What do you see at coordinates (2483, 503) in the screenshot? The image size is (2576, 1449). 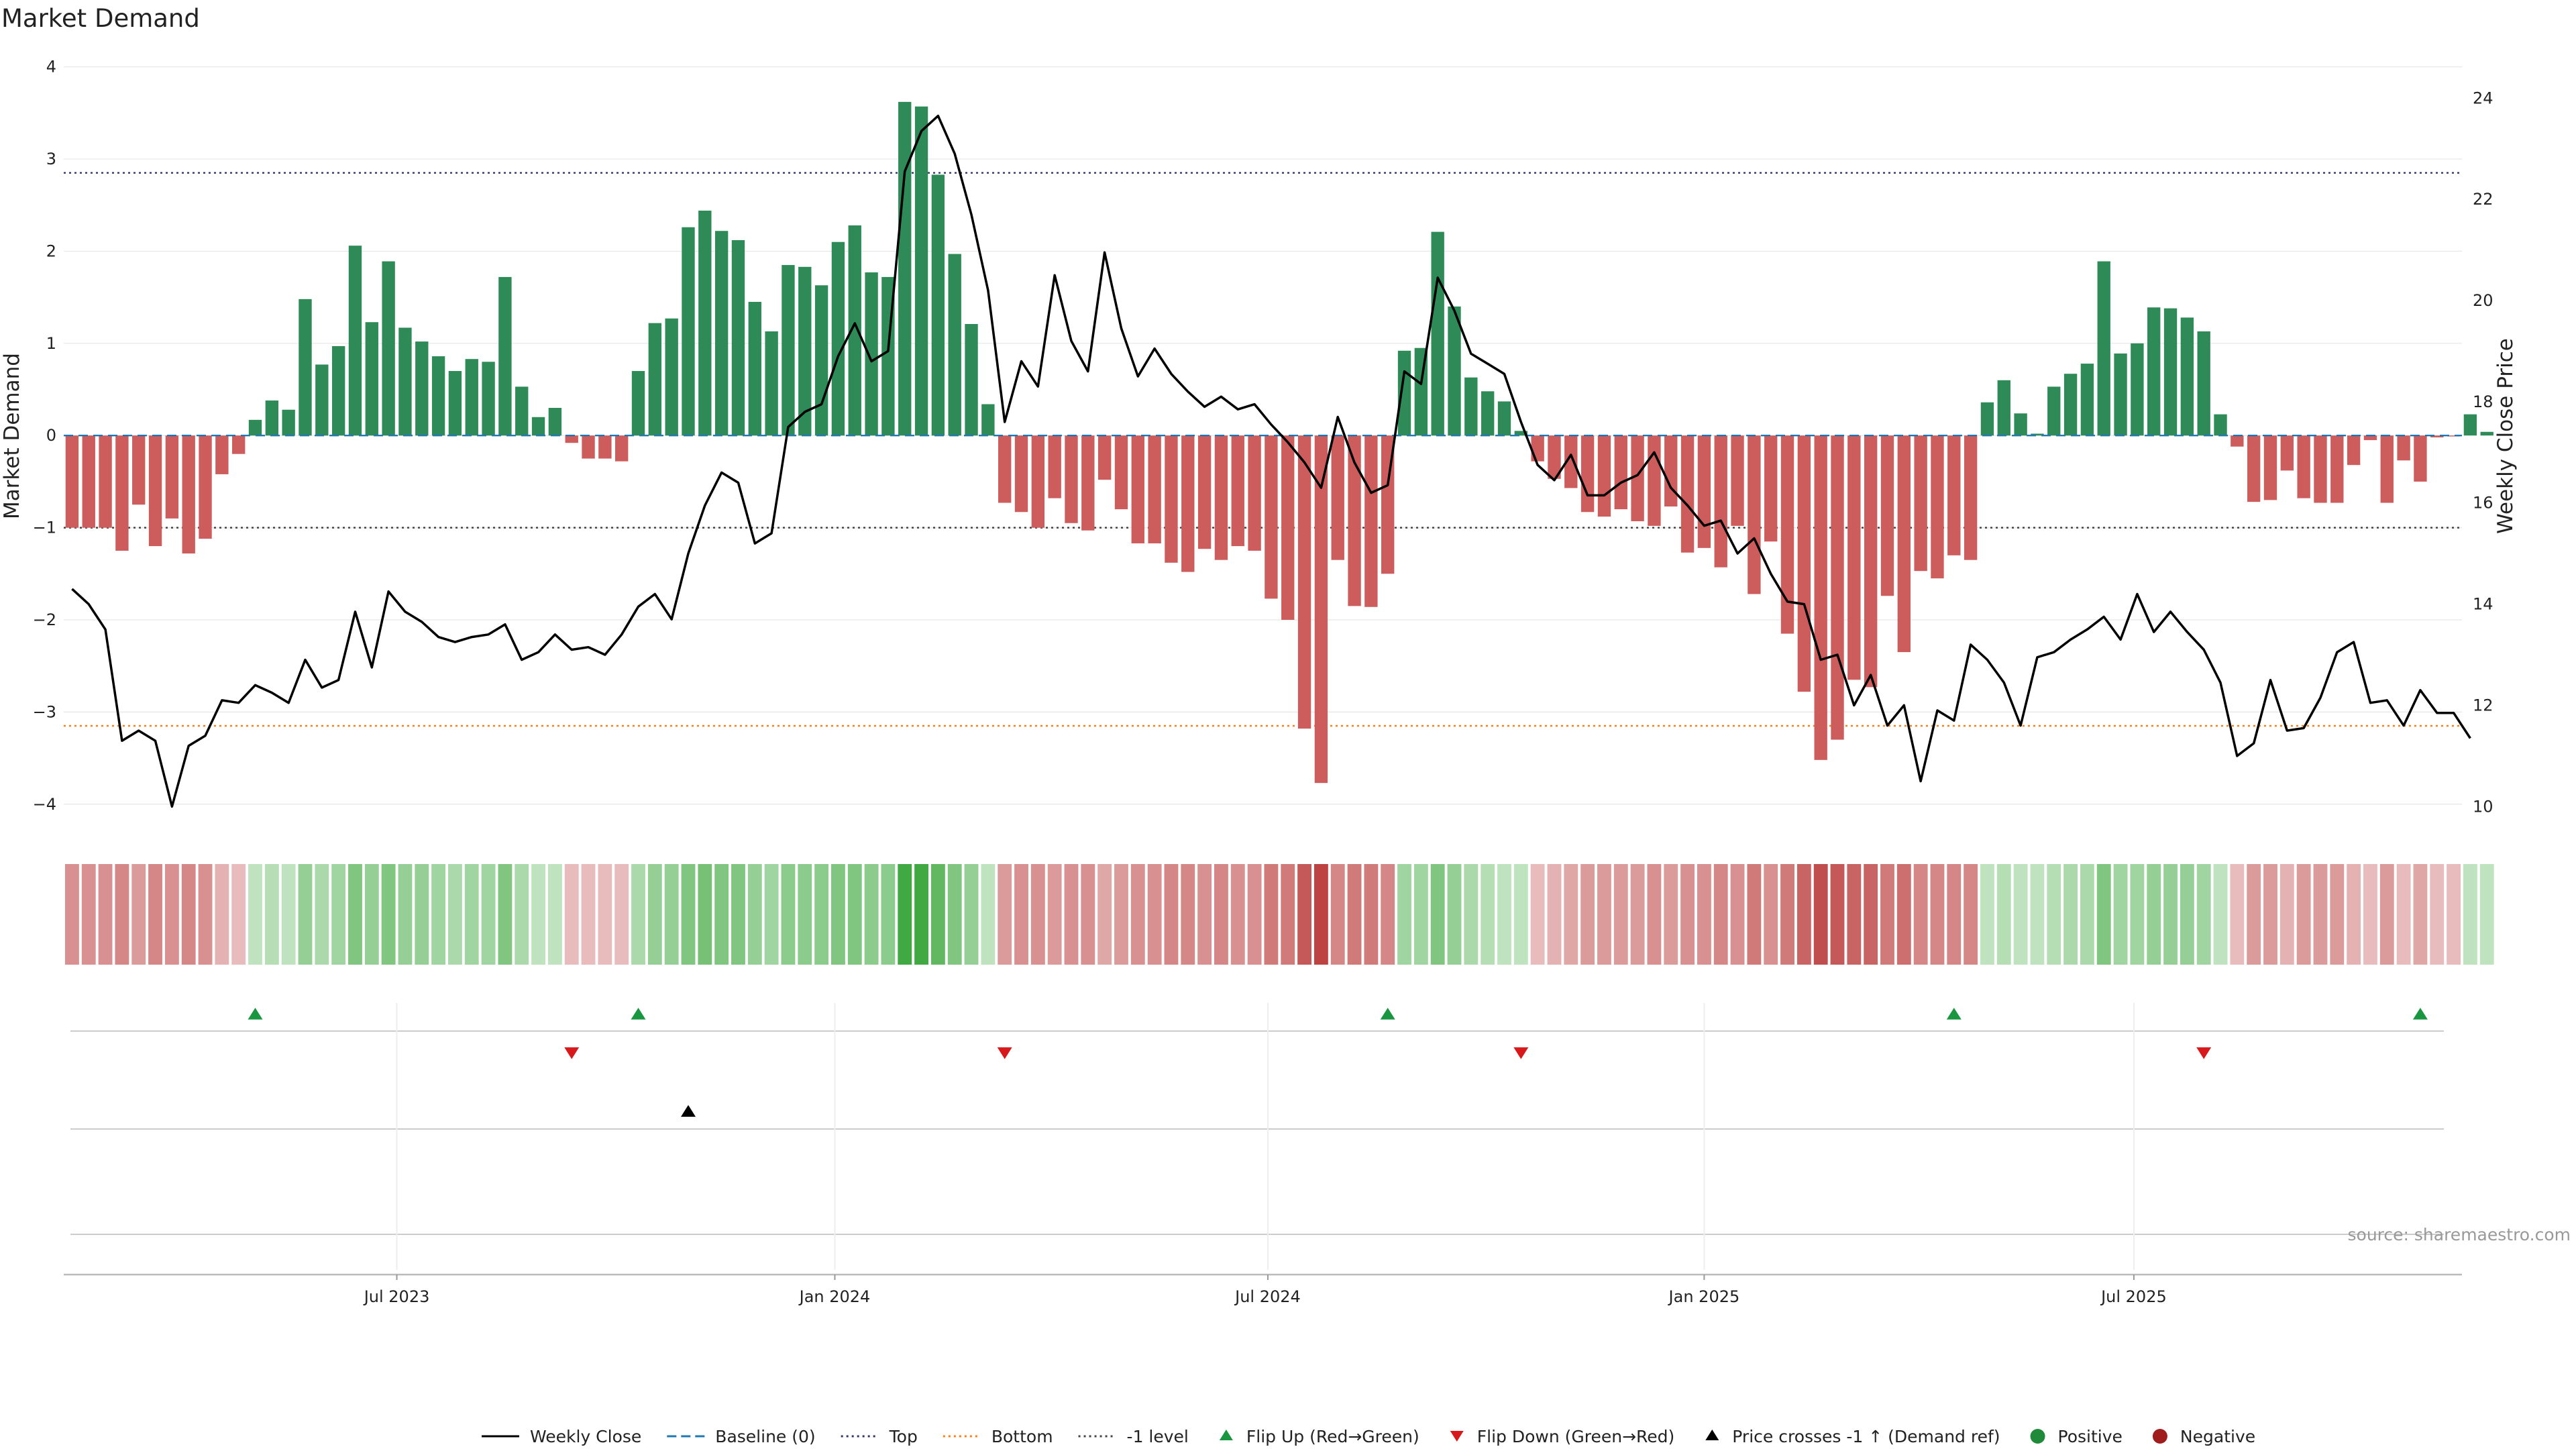 I see `y2-tick-label: 16` at bounding box center [2483, 503].